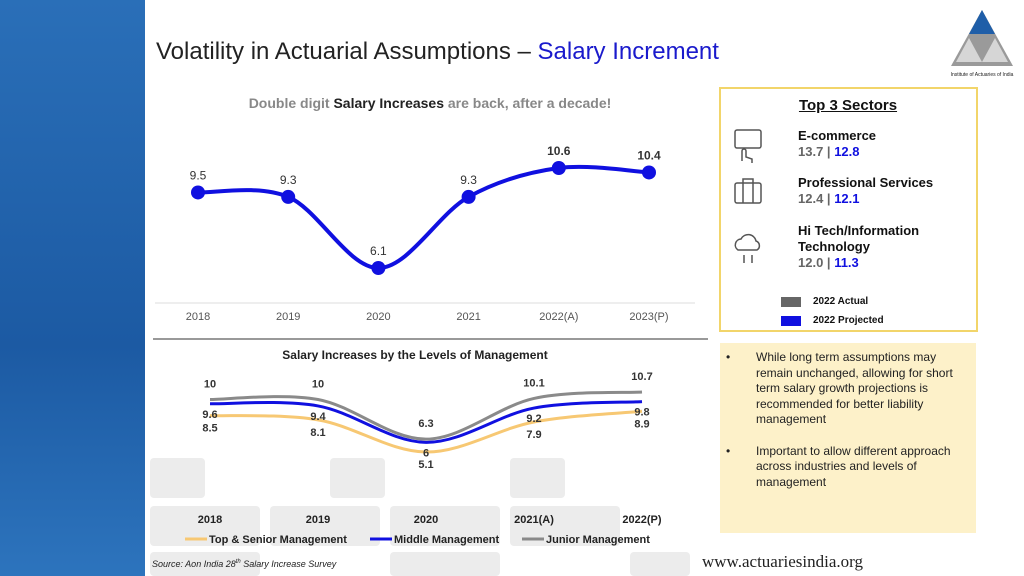 This screenshot has width=1024, height=576. I want to click on data-label: 8.9, so click(641, 424).